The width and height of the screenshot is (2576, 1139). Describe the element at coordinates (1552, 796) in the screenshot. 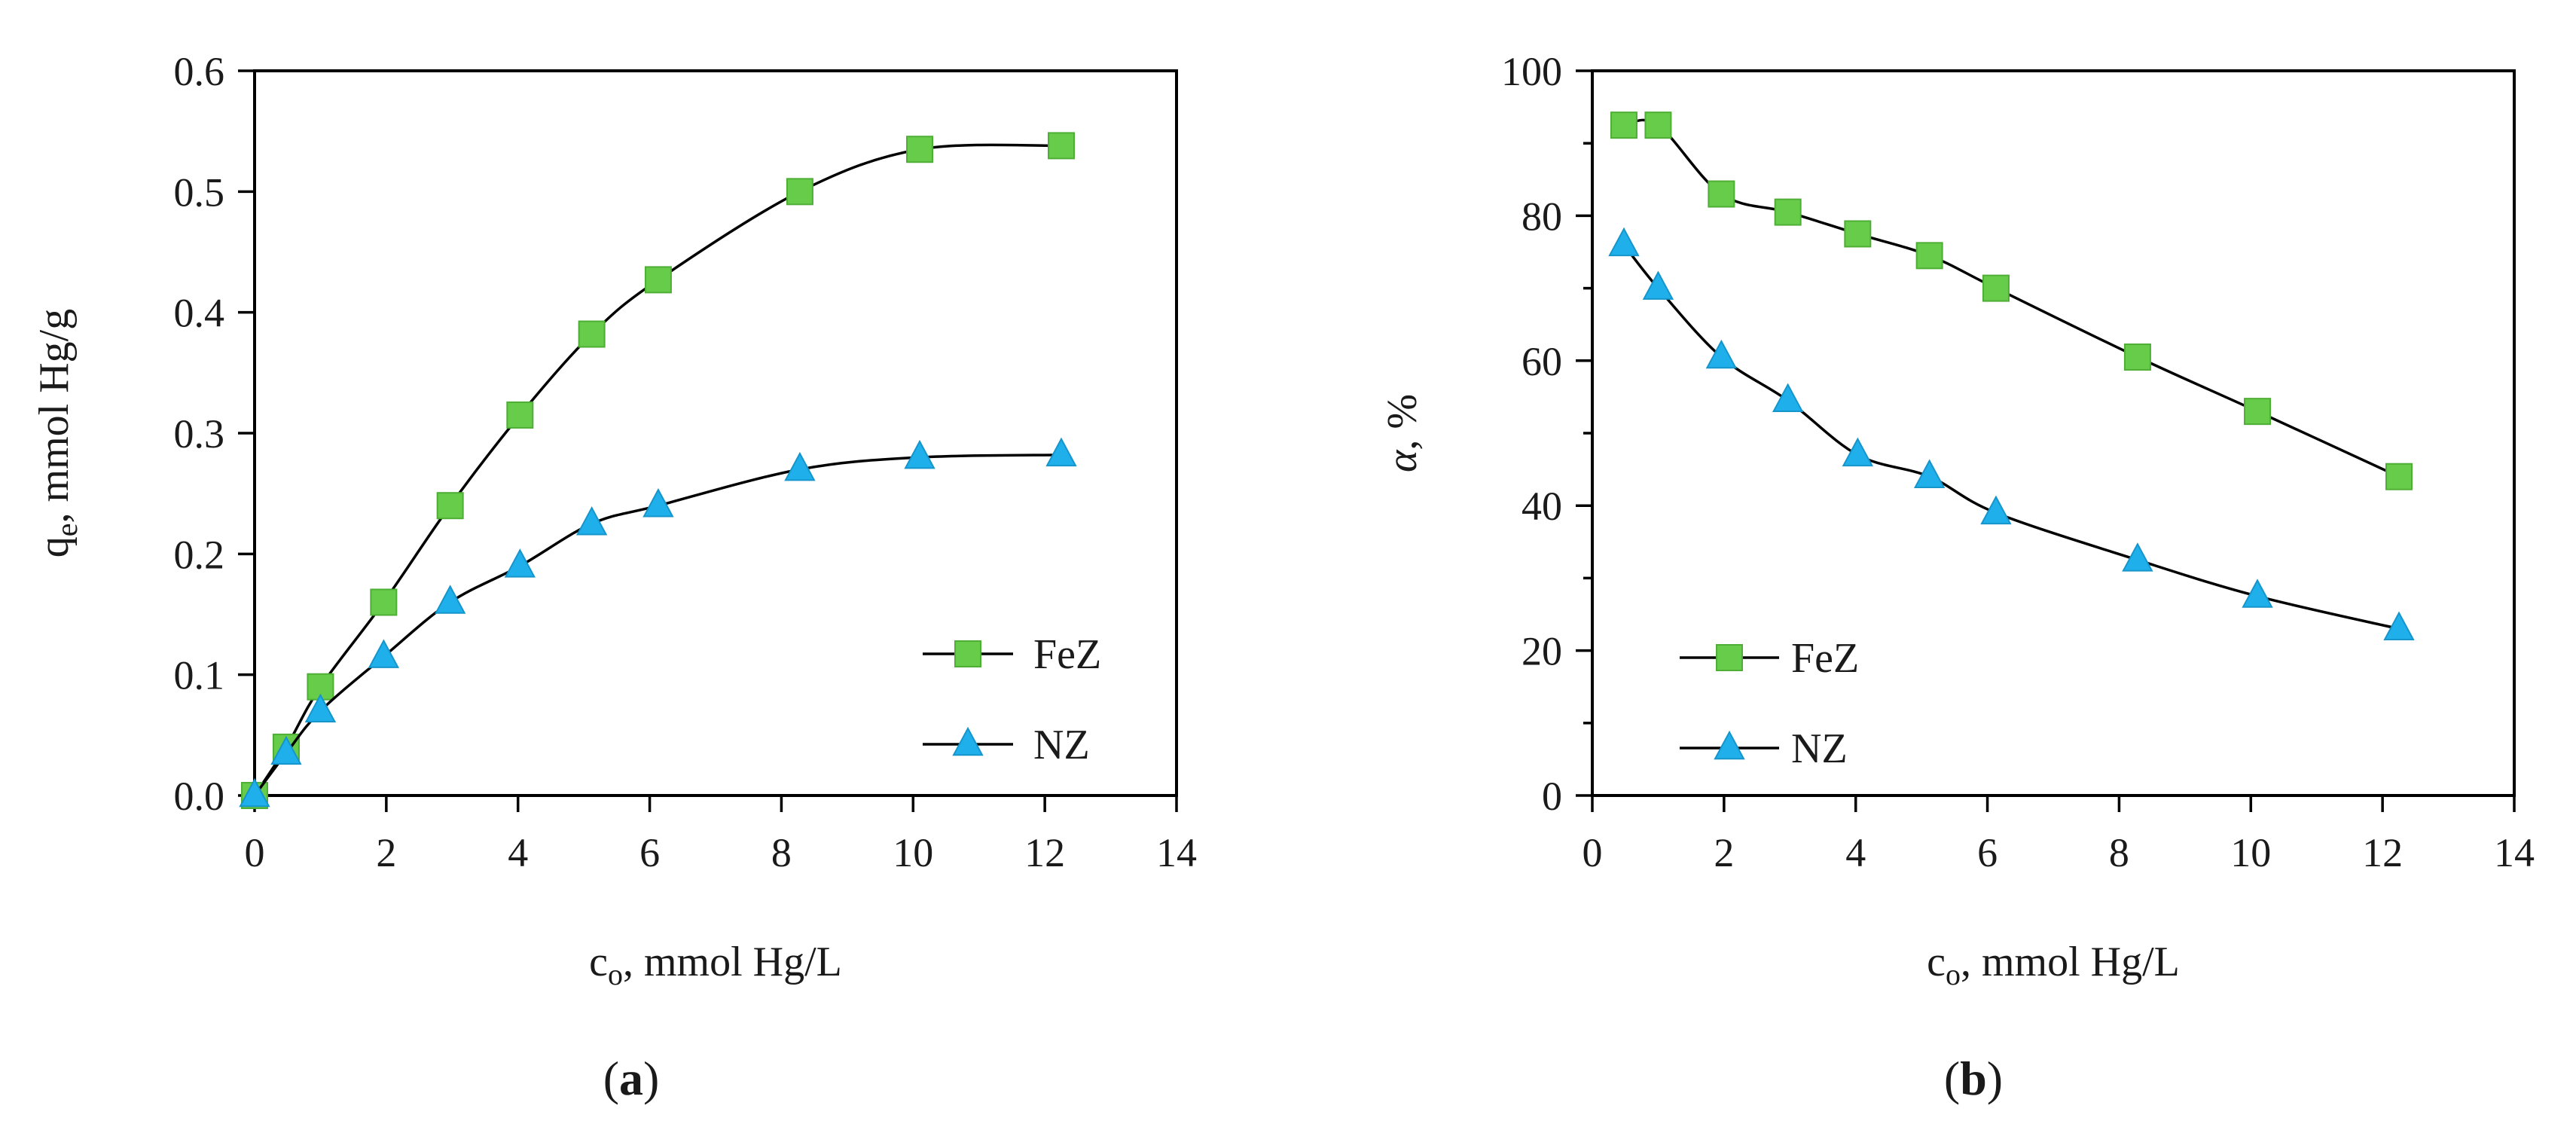

I see `panel-b-y-tick-label: 0` at that location.